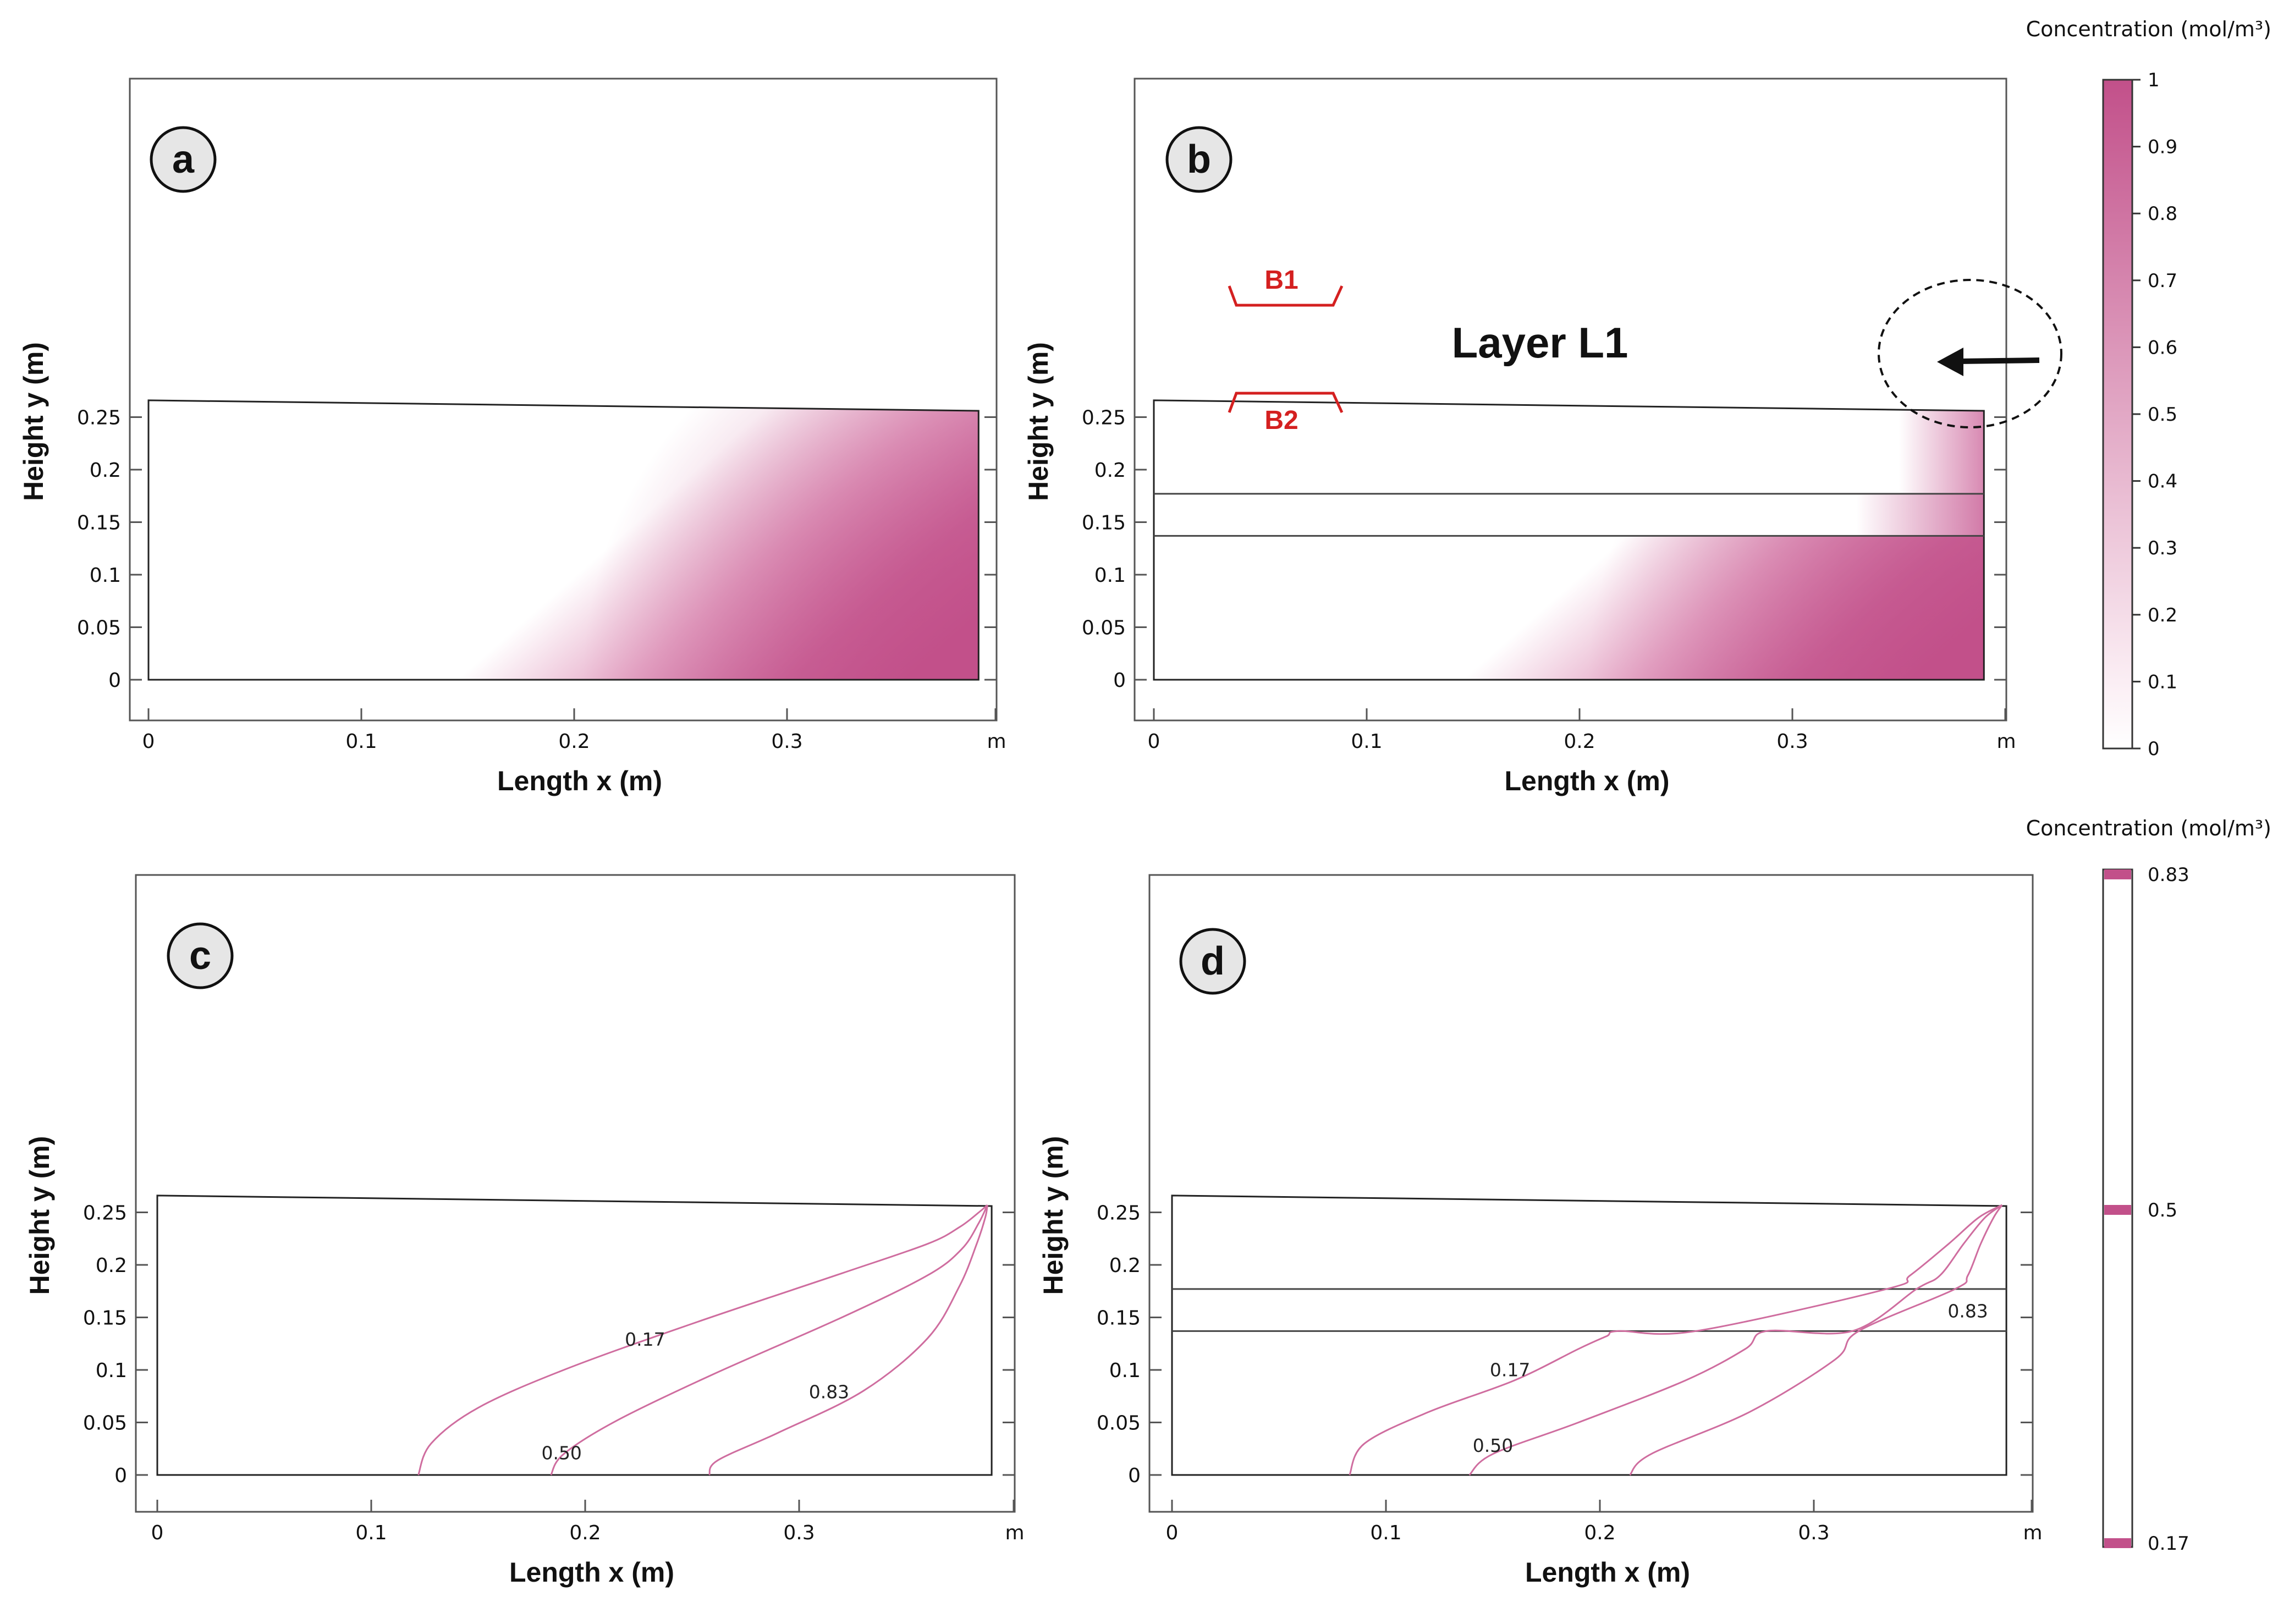 The height and width of the screenshot is (1624, 2278). Describe the element at coordinates (1540, 342) in the screenshot. I see `layer-name-label: Layer L1` at that location.